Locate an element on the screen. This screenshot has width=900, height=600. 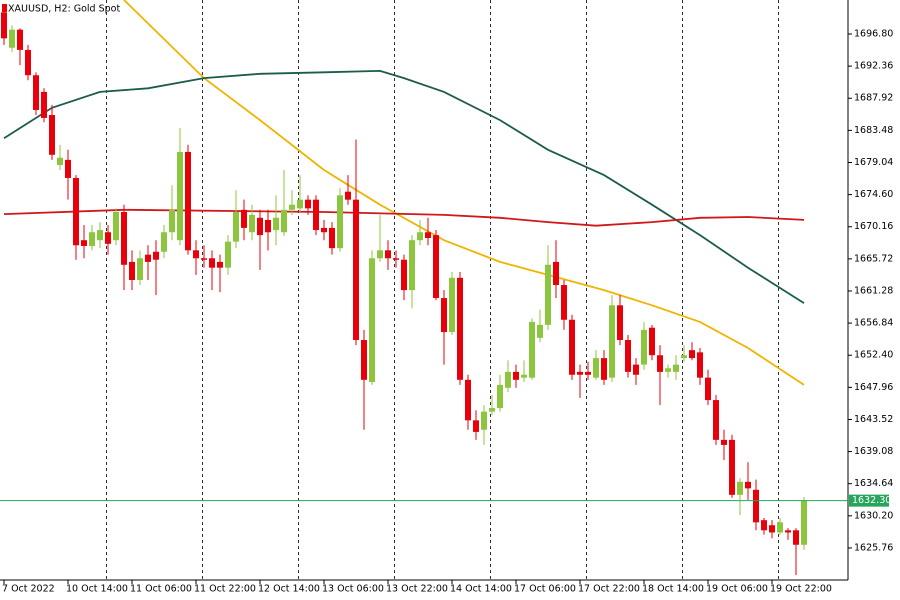
y-tick-label: 1643.52 is located at coordinates (873, 419).